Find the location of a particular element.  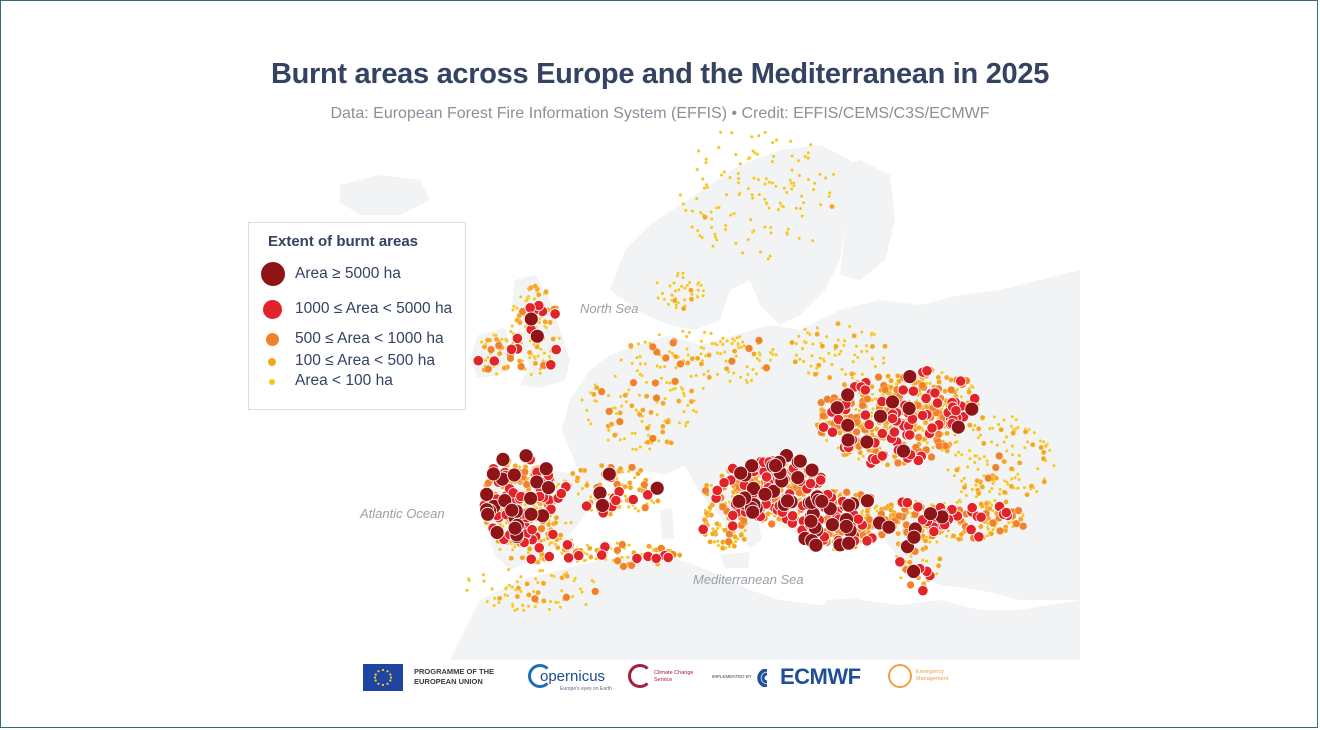

north-sea-label: North Sea is located at coordinates (609, 308).